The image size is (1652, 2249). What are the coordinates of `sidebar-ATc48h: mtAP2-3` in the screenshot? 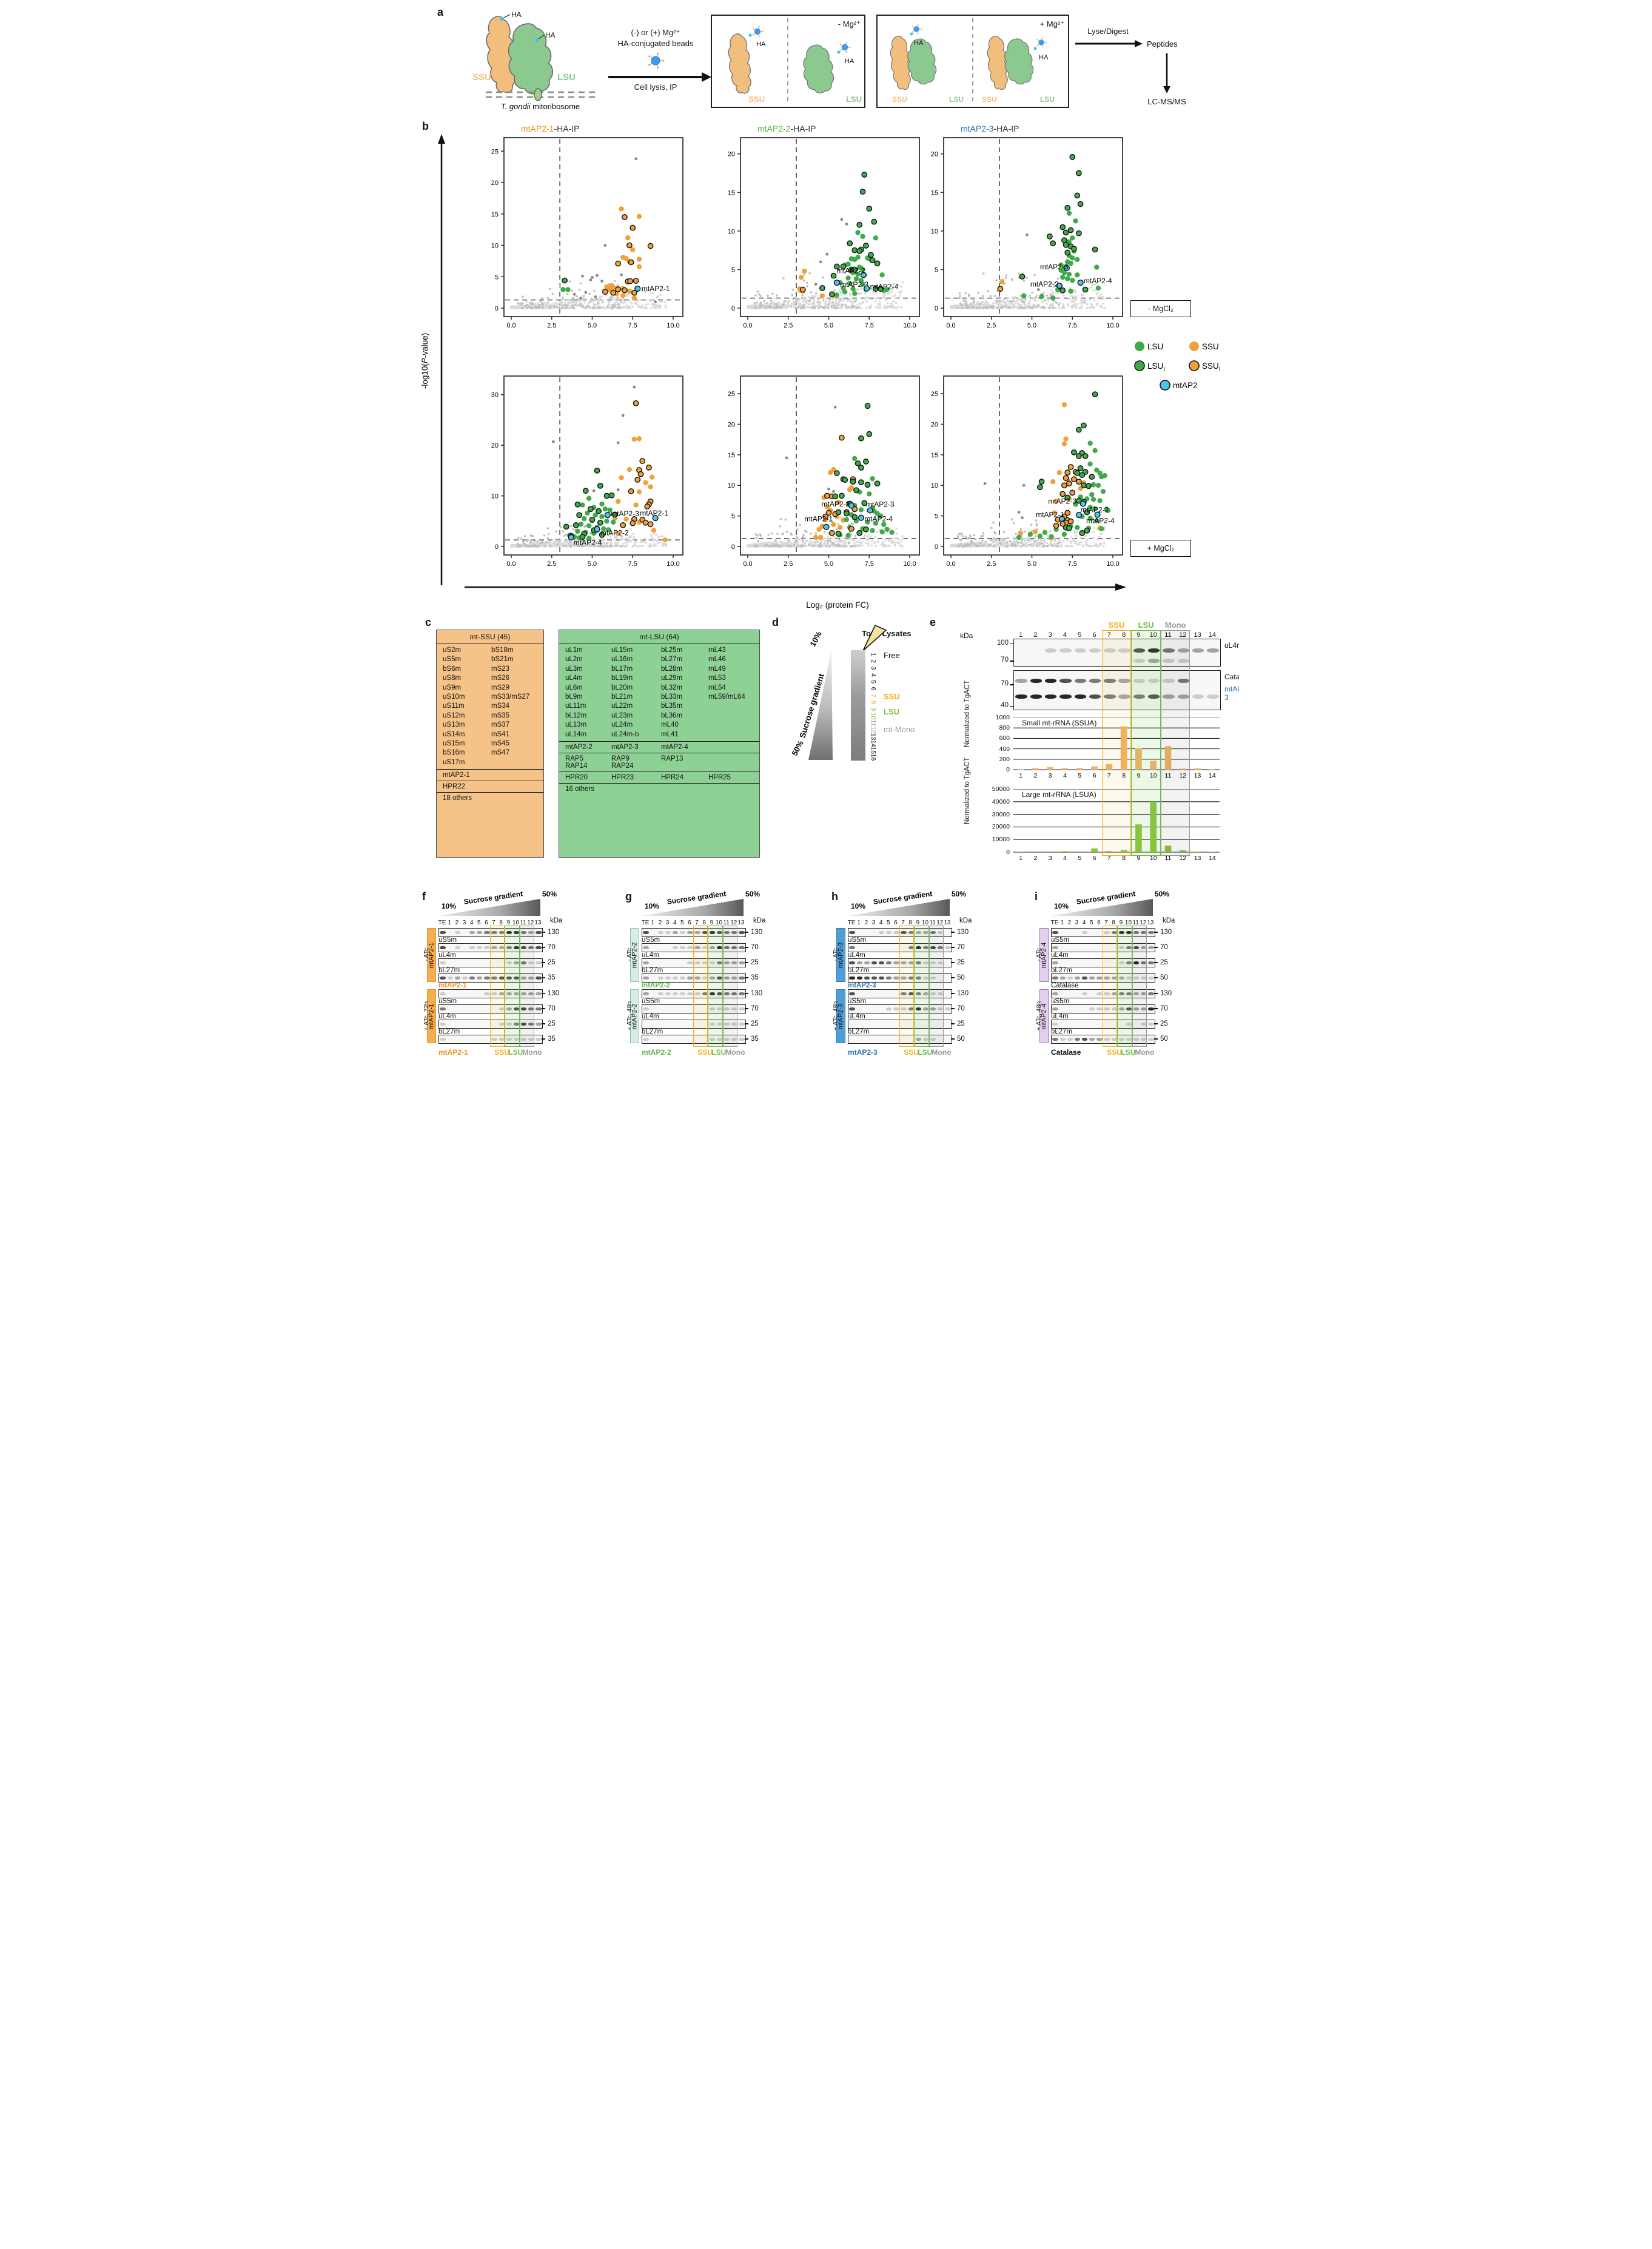 It's located at (841, 1016).